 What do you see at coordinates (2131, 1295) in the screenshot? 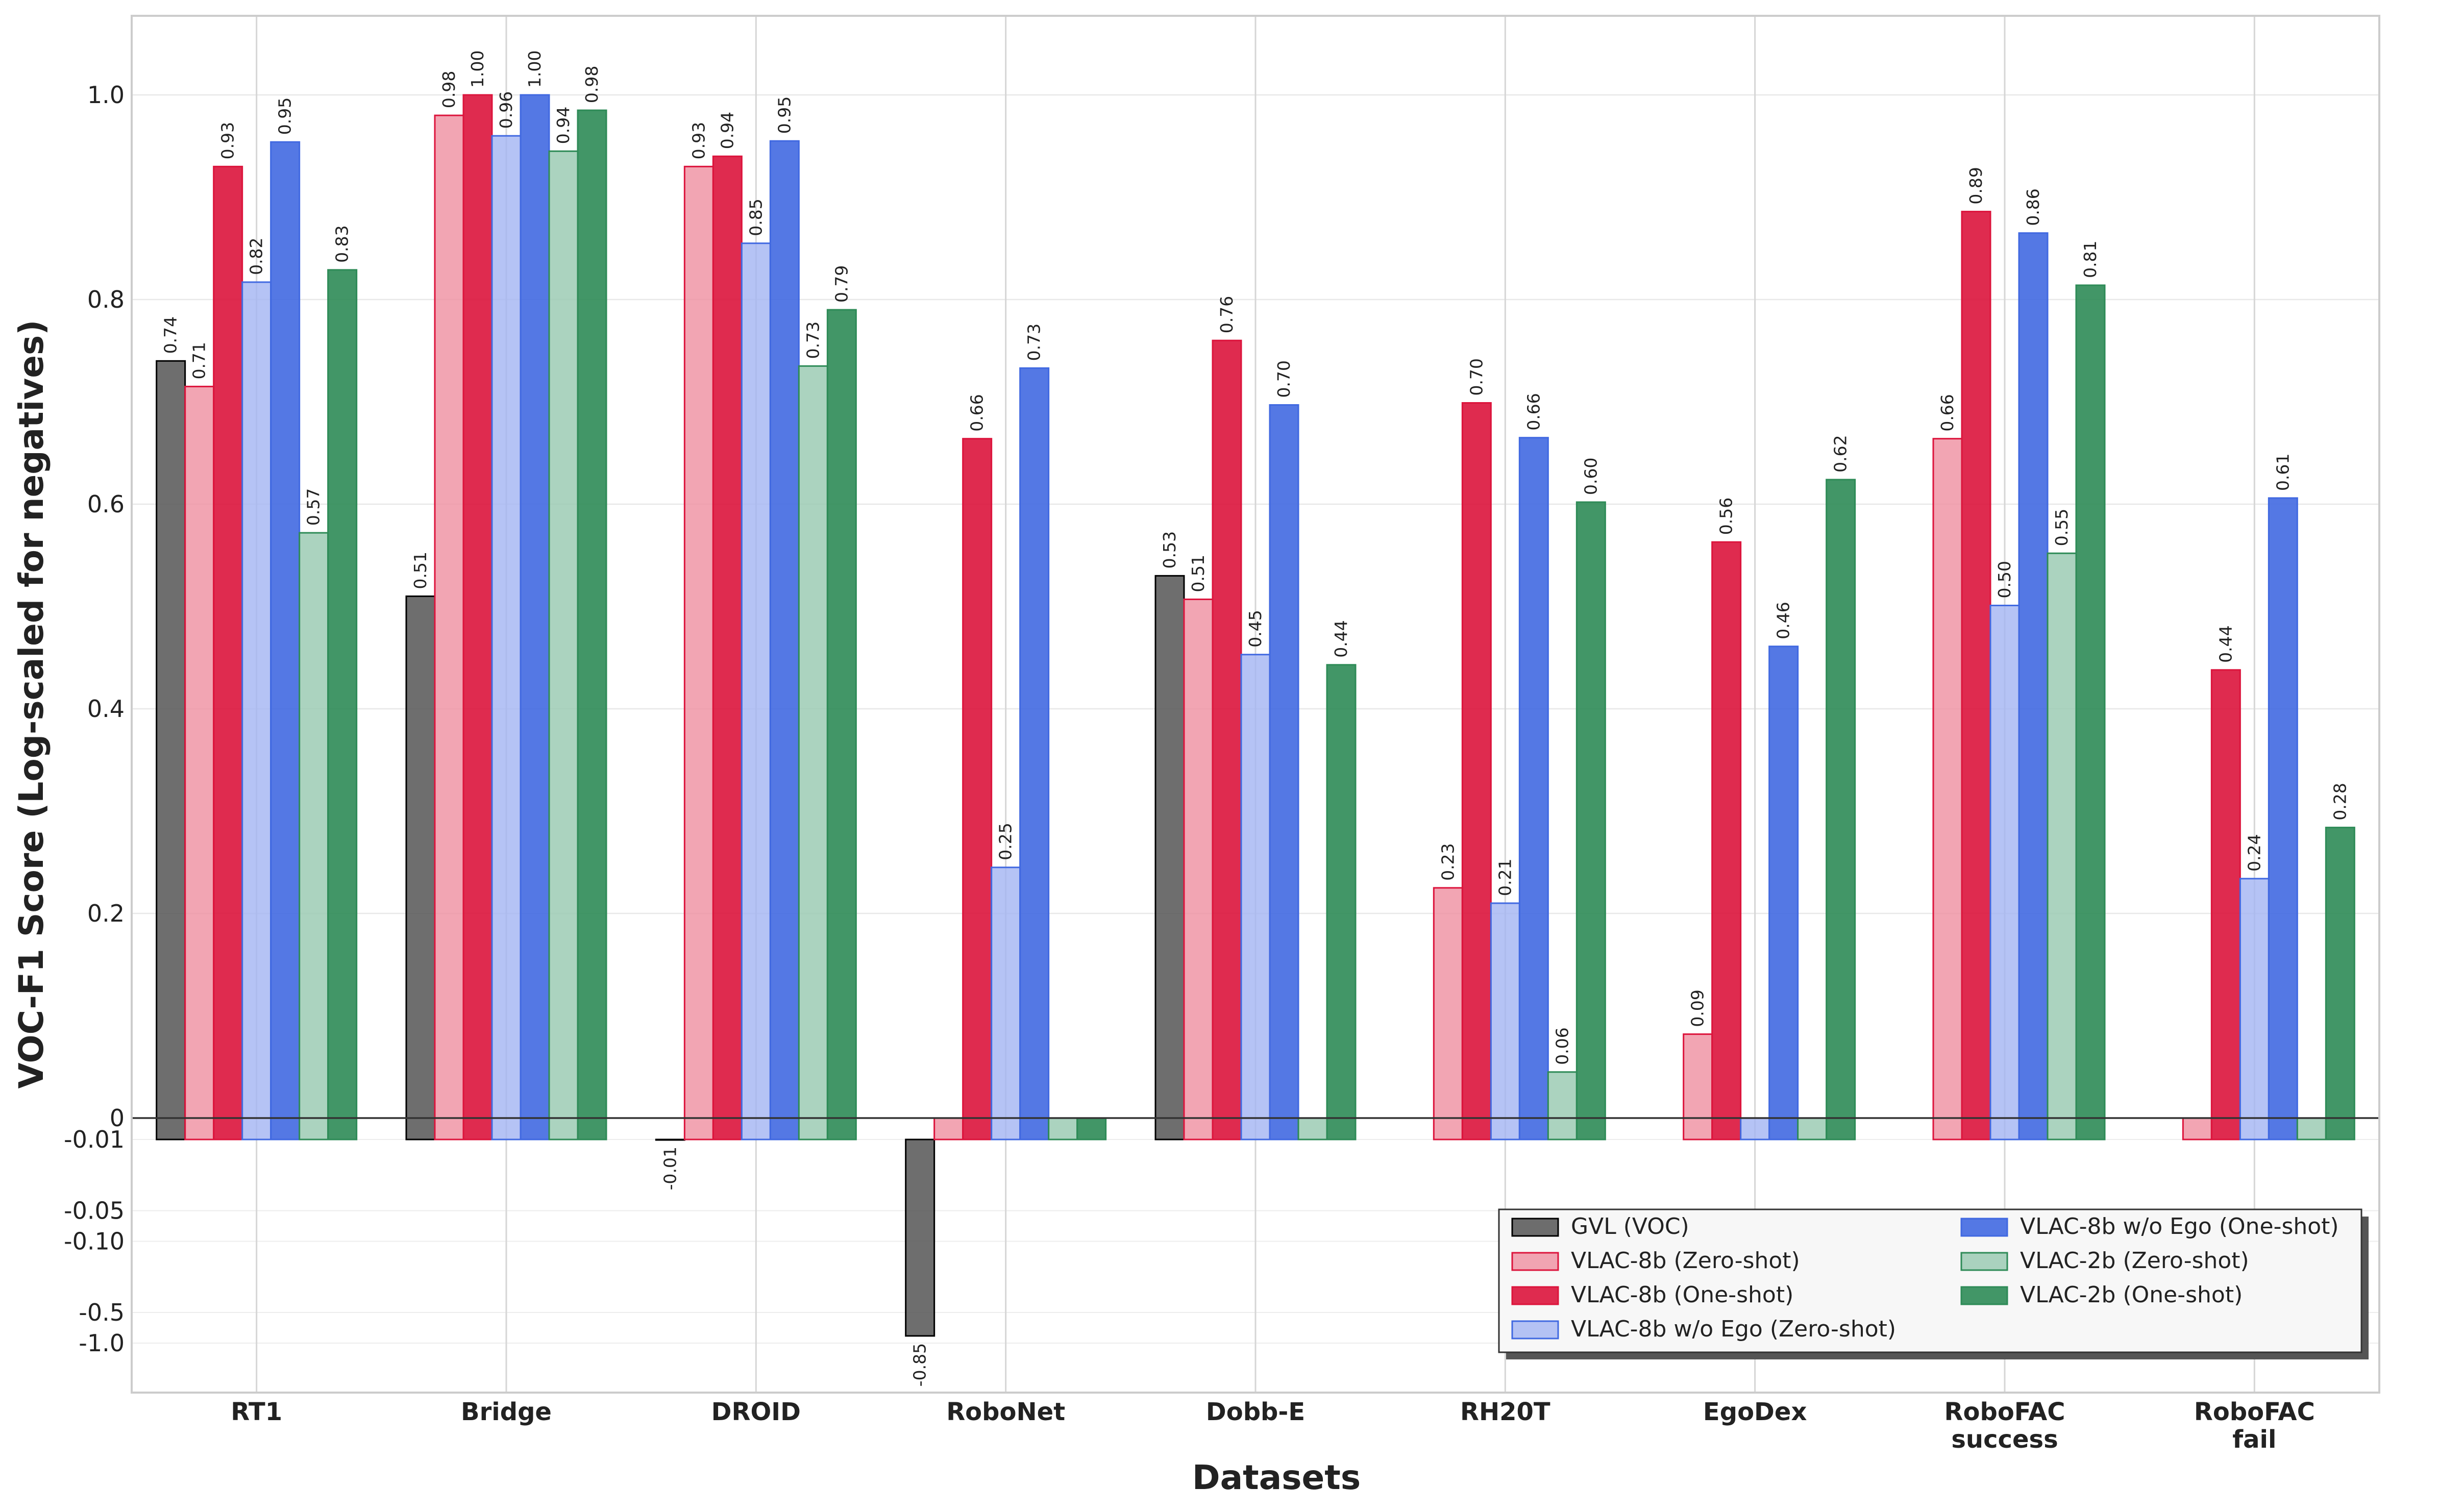
I see `legend-label: VLAC-2b (One-shot)` at bounding box center [2131, 1295].